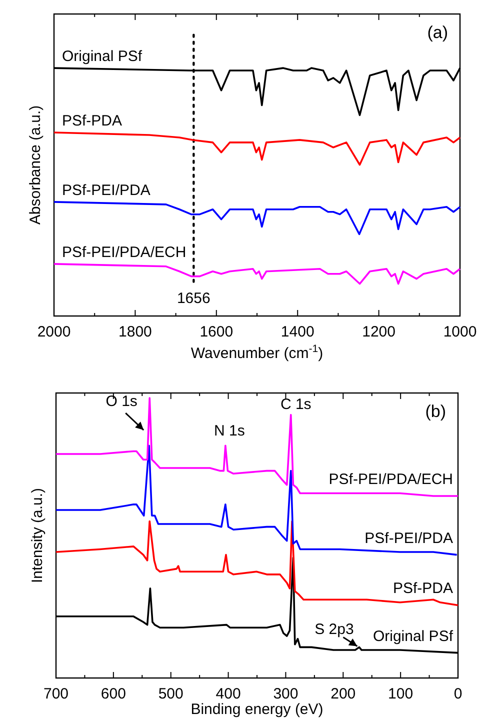 This screenshot has width=480, height=726. What do you see at coordinates (297, 332) in the screenshot?
I see `x-tick-label: 1400` at bounding box center [297, 332].